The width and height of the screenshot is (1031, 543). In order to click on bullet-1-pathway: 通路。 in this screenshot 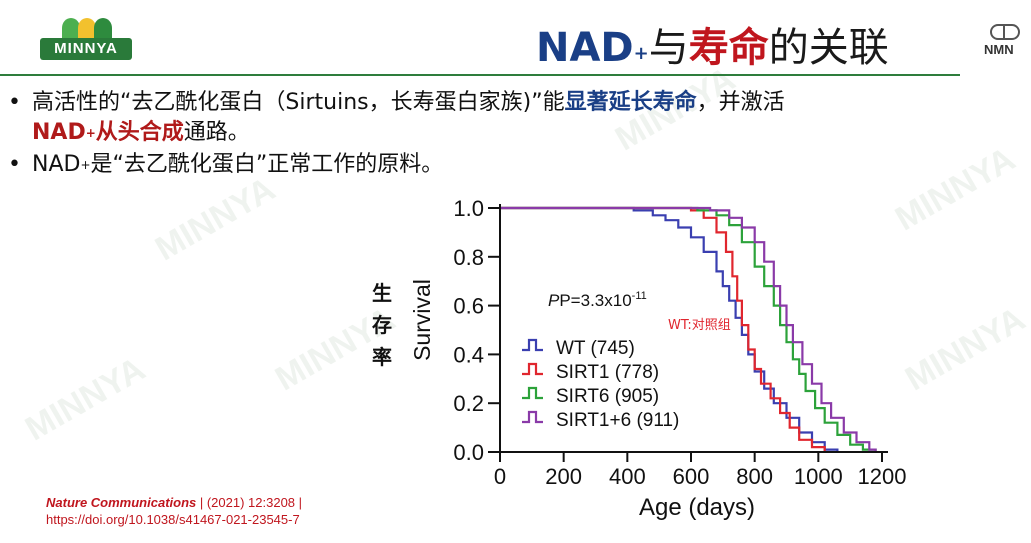, I will do `click(216, 132)`.